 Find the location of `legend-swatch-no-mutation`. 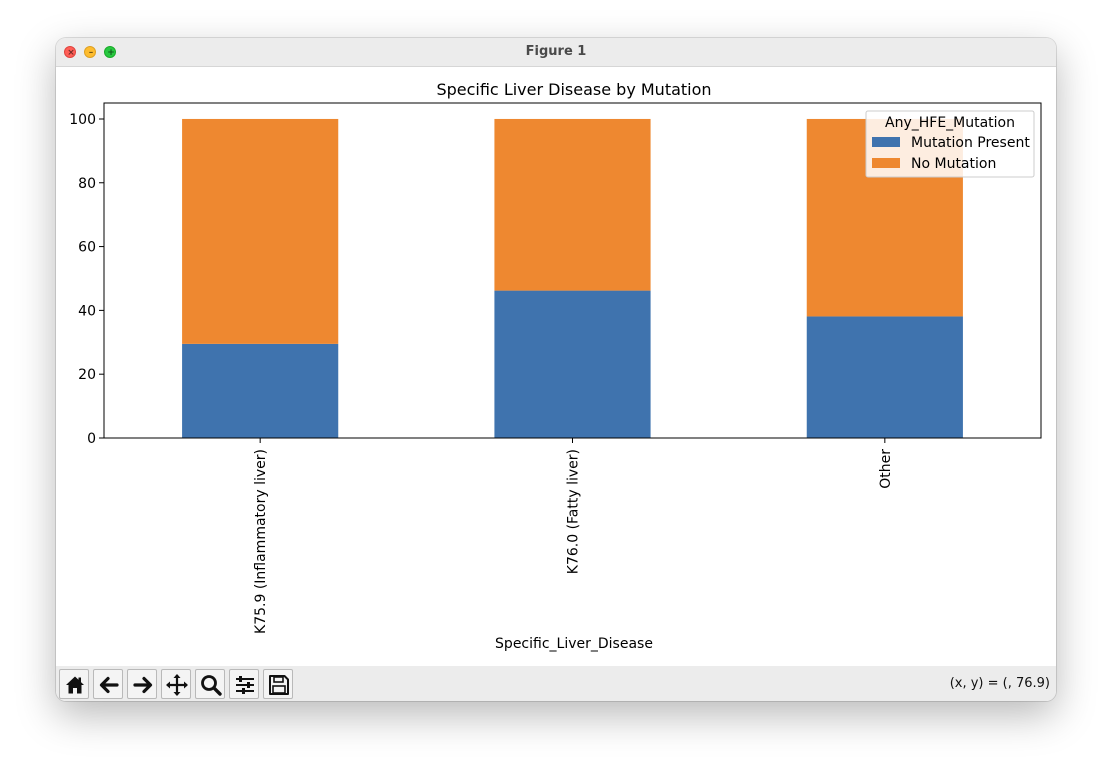

legend-swatch-no-mutation is located at coordinates (886, 163).